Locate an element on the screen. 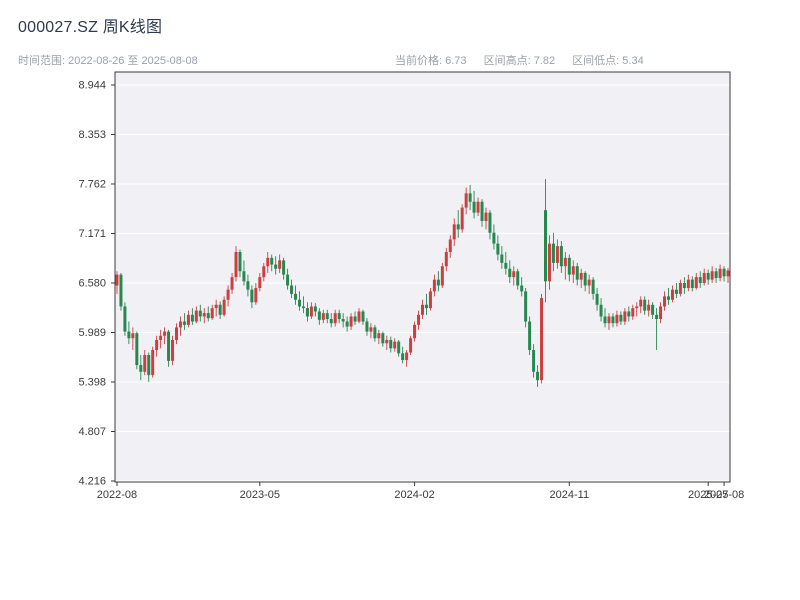 The image size is (800, 600). date-range-label: 时间范围: 2022-08-26 至 2025-08-08 is located at coordinates (108, 61).